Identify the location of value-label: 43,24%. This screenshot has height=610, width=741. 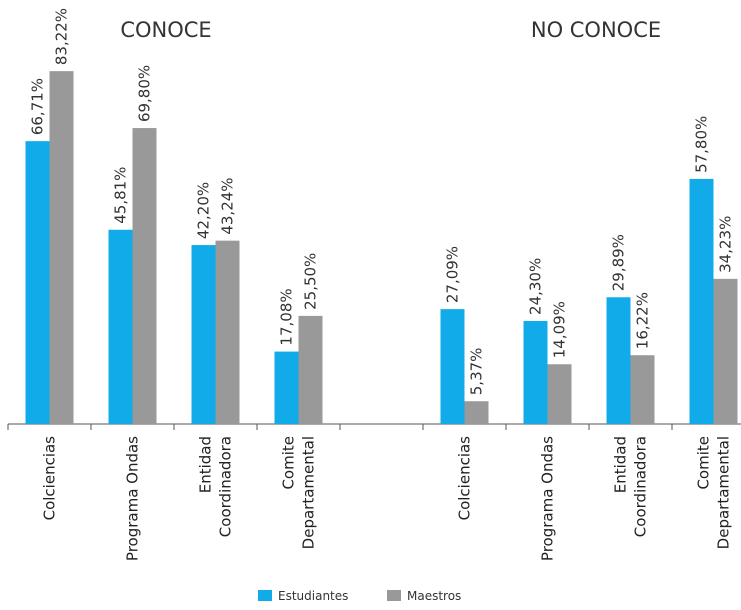
(228, 205).